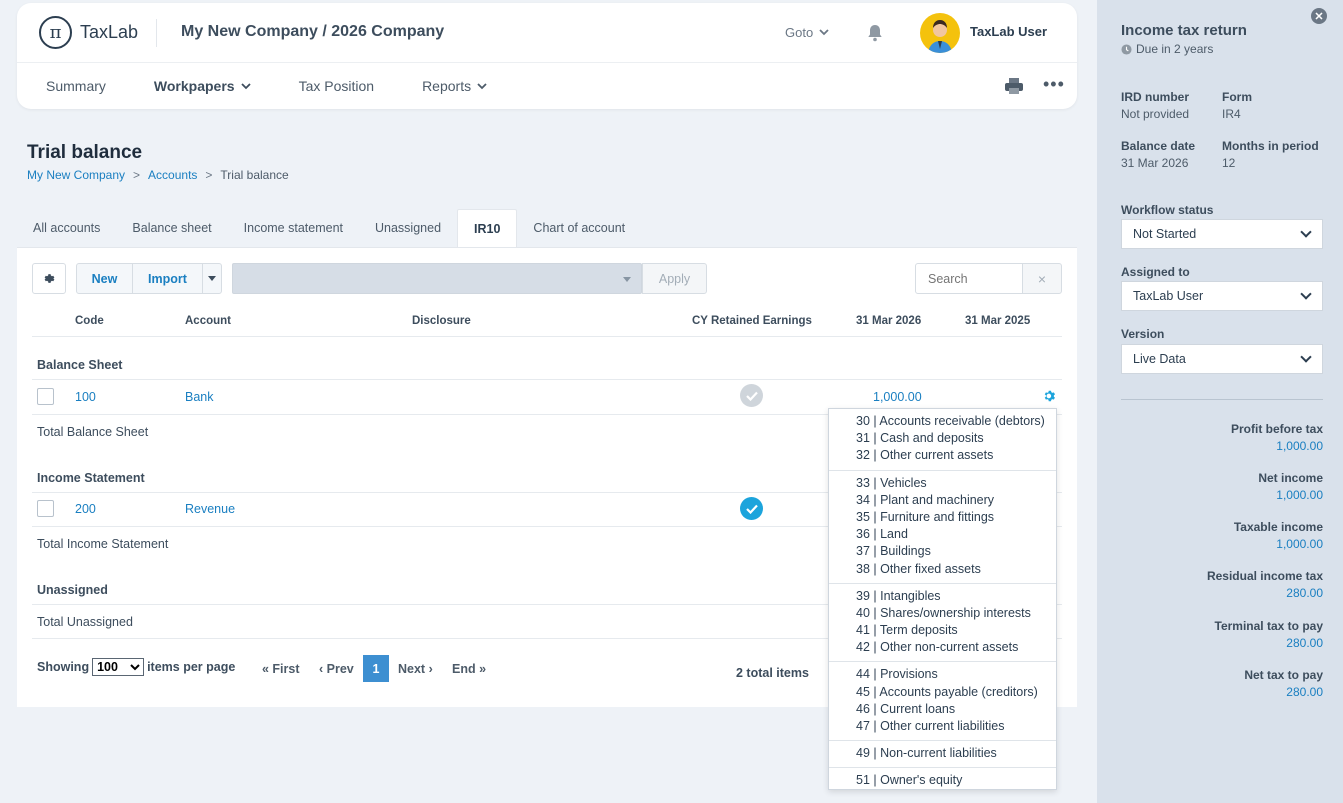 This screenshot has height=803, width=1343. I want to click on col-cy-retained-earnings: CY Retained Earnings, so click(752, 321).